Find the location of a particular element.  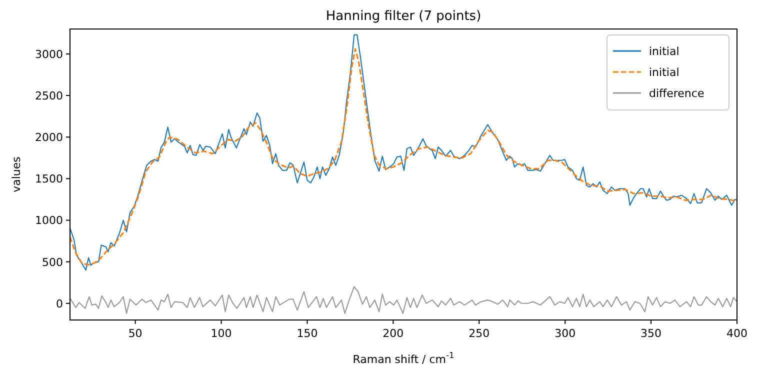

x-tick-label: 50 is located at coordinates (135, 333).